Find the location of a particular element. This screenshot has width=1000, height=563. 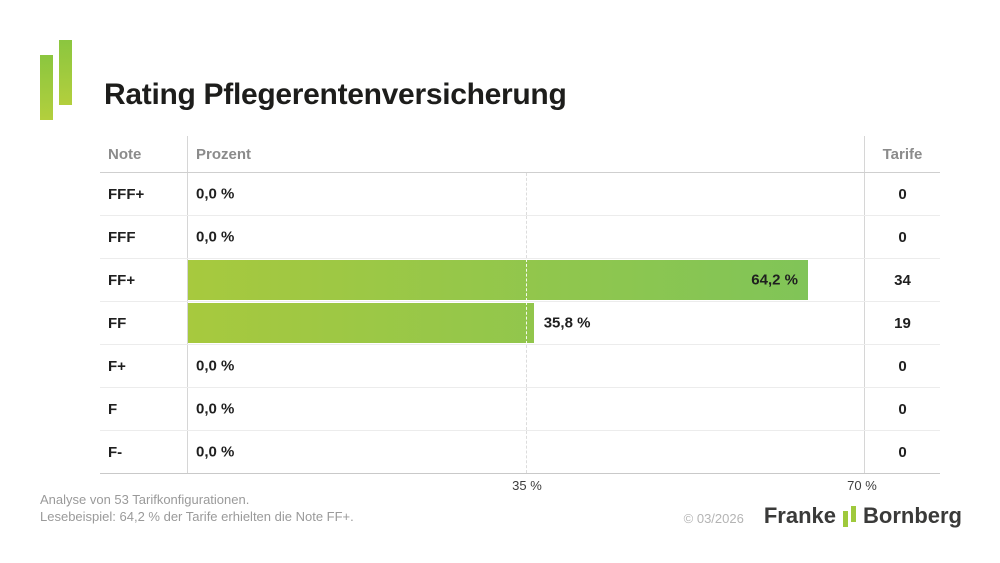

brand-logo-icon is located at coordinates (849, 516).